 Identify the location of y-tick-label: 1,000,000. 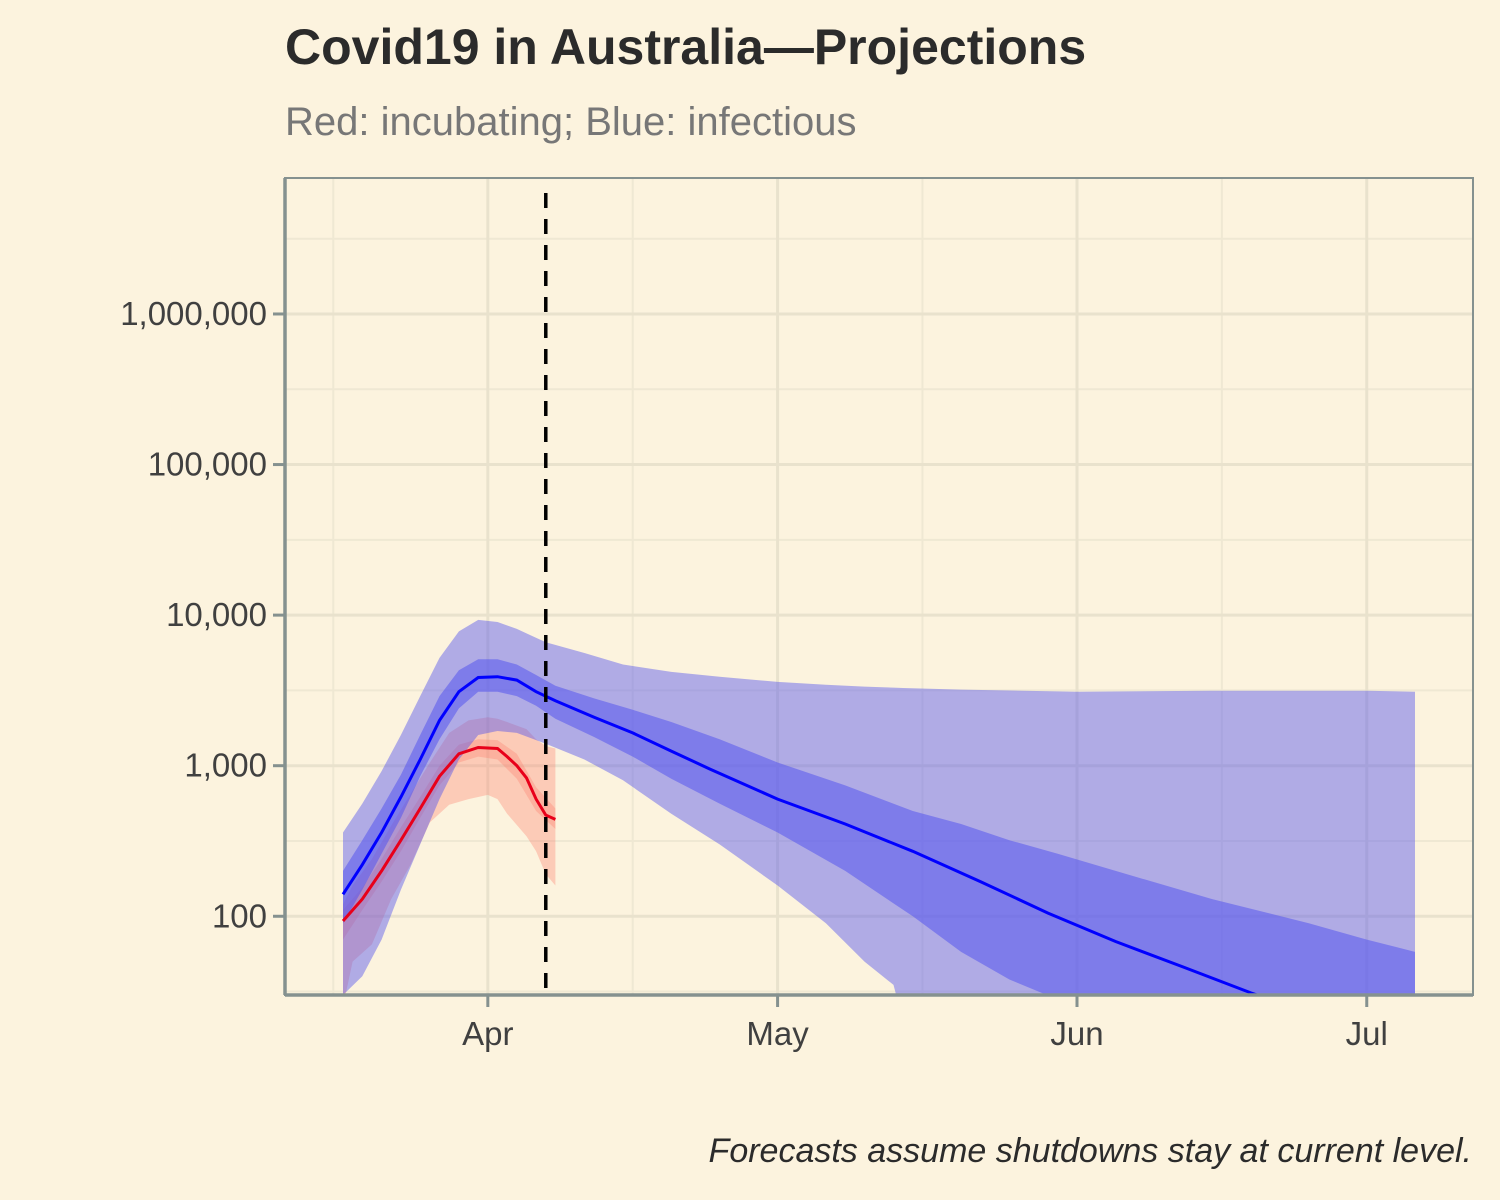
(193, 313).